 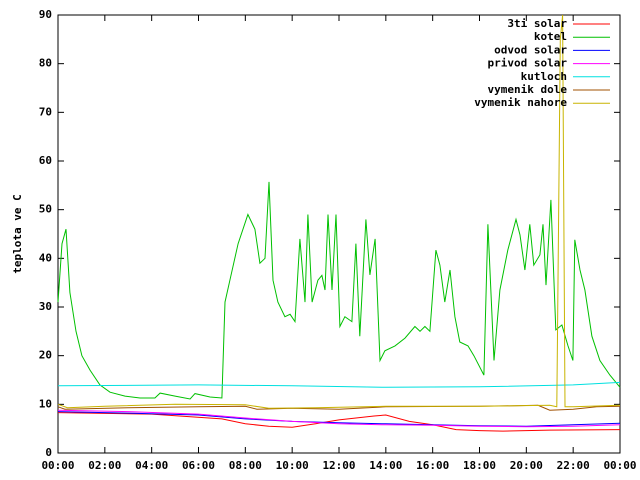 I want to click on y-tick-label: 60, so click(x=45, y=160).